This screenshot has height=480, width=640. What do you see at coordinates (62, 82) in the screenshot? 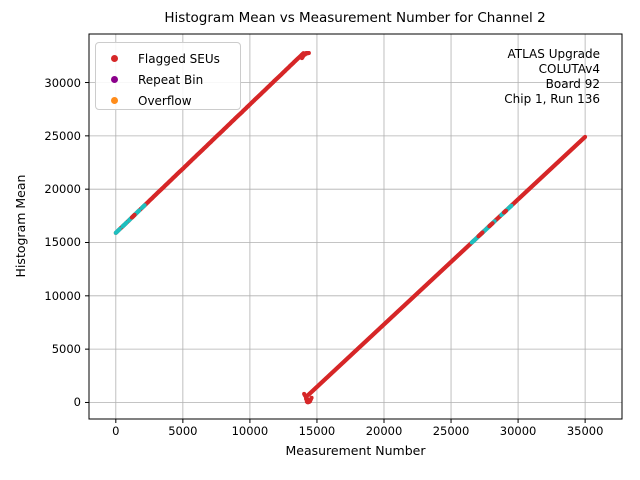
I see `y-tick-label: 30000` at bounding box center [62, 82].